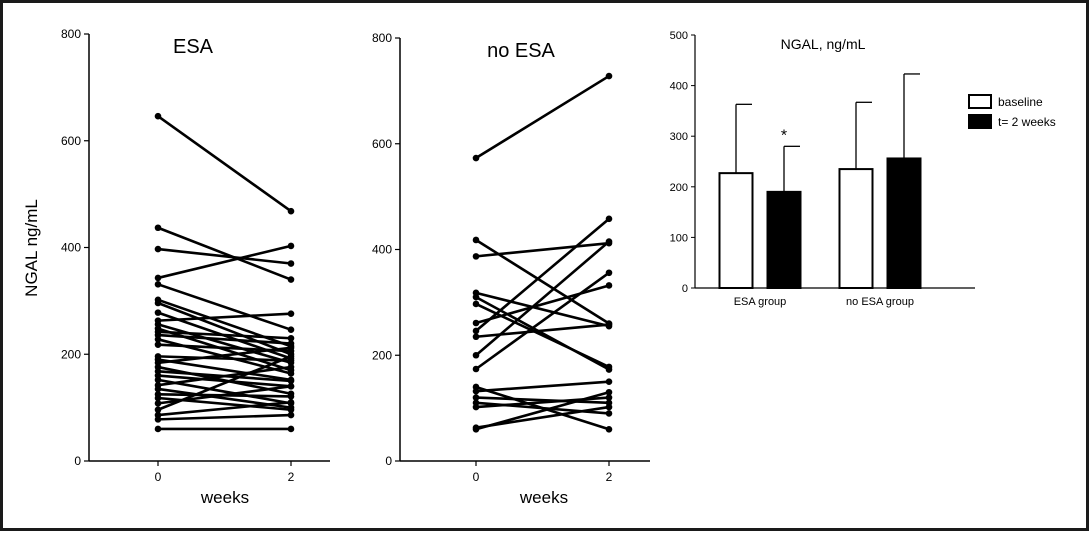  I want to click on no-esa-y-tick-label: 0, so click(388, 461).